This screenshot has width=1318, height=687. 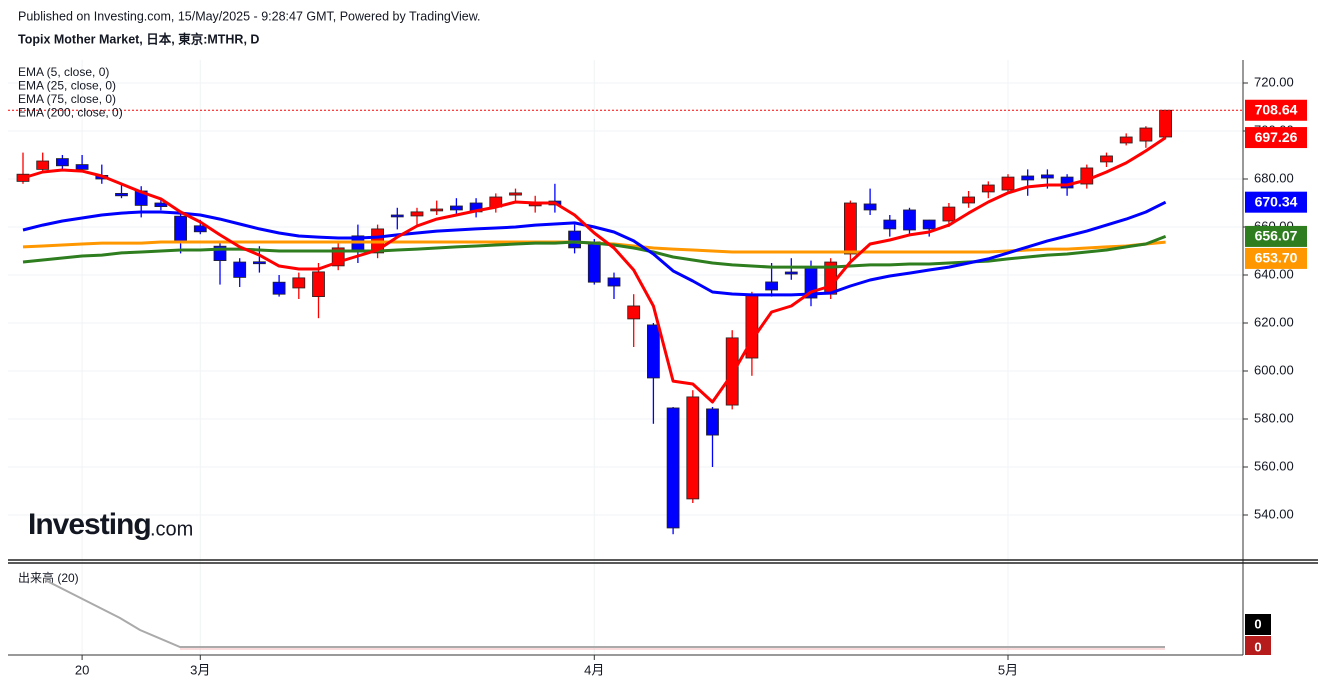 What do you see at coordinates (82, 669) in the screenshot?
I see `x-tick-label: 20` at bounding box center [82, 669].